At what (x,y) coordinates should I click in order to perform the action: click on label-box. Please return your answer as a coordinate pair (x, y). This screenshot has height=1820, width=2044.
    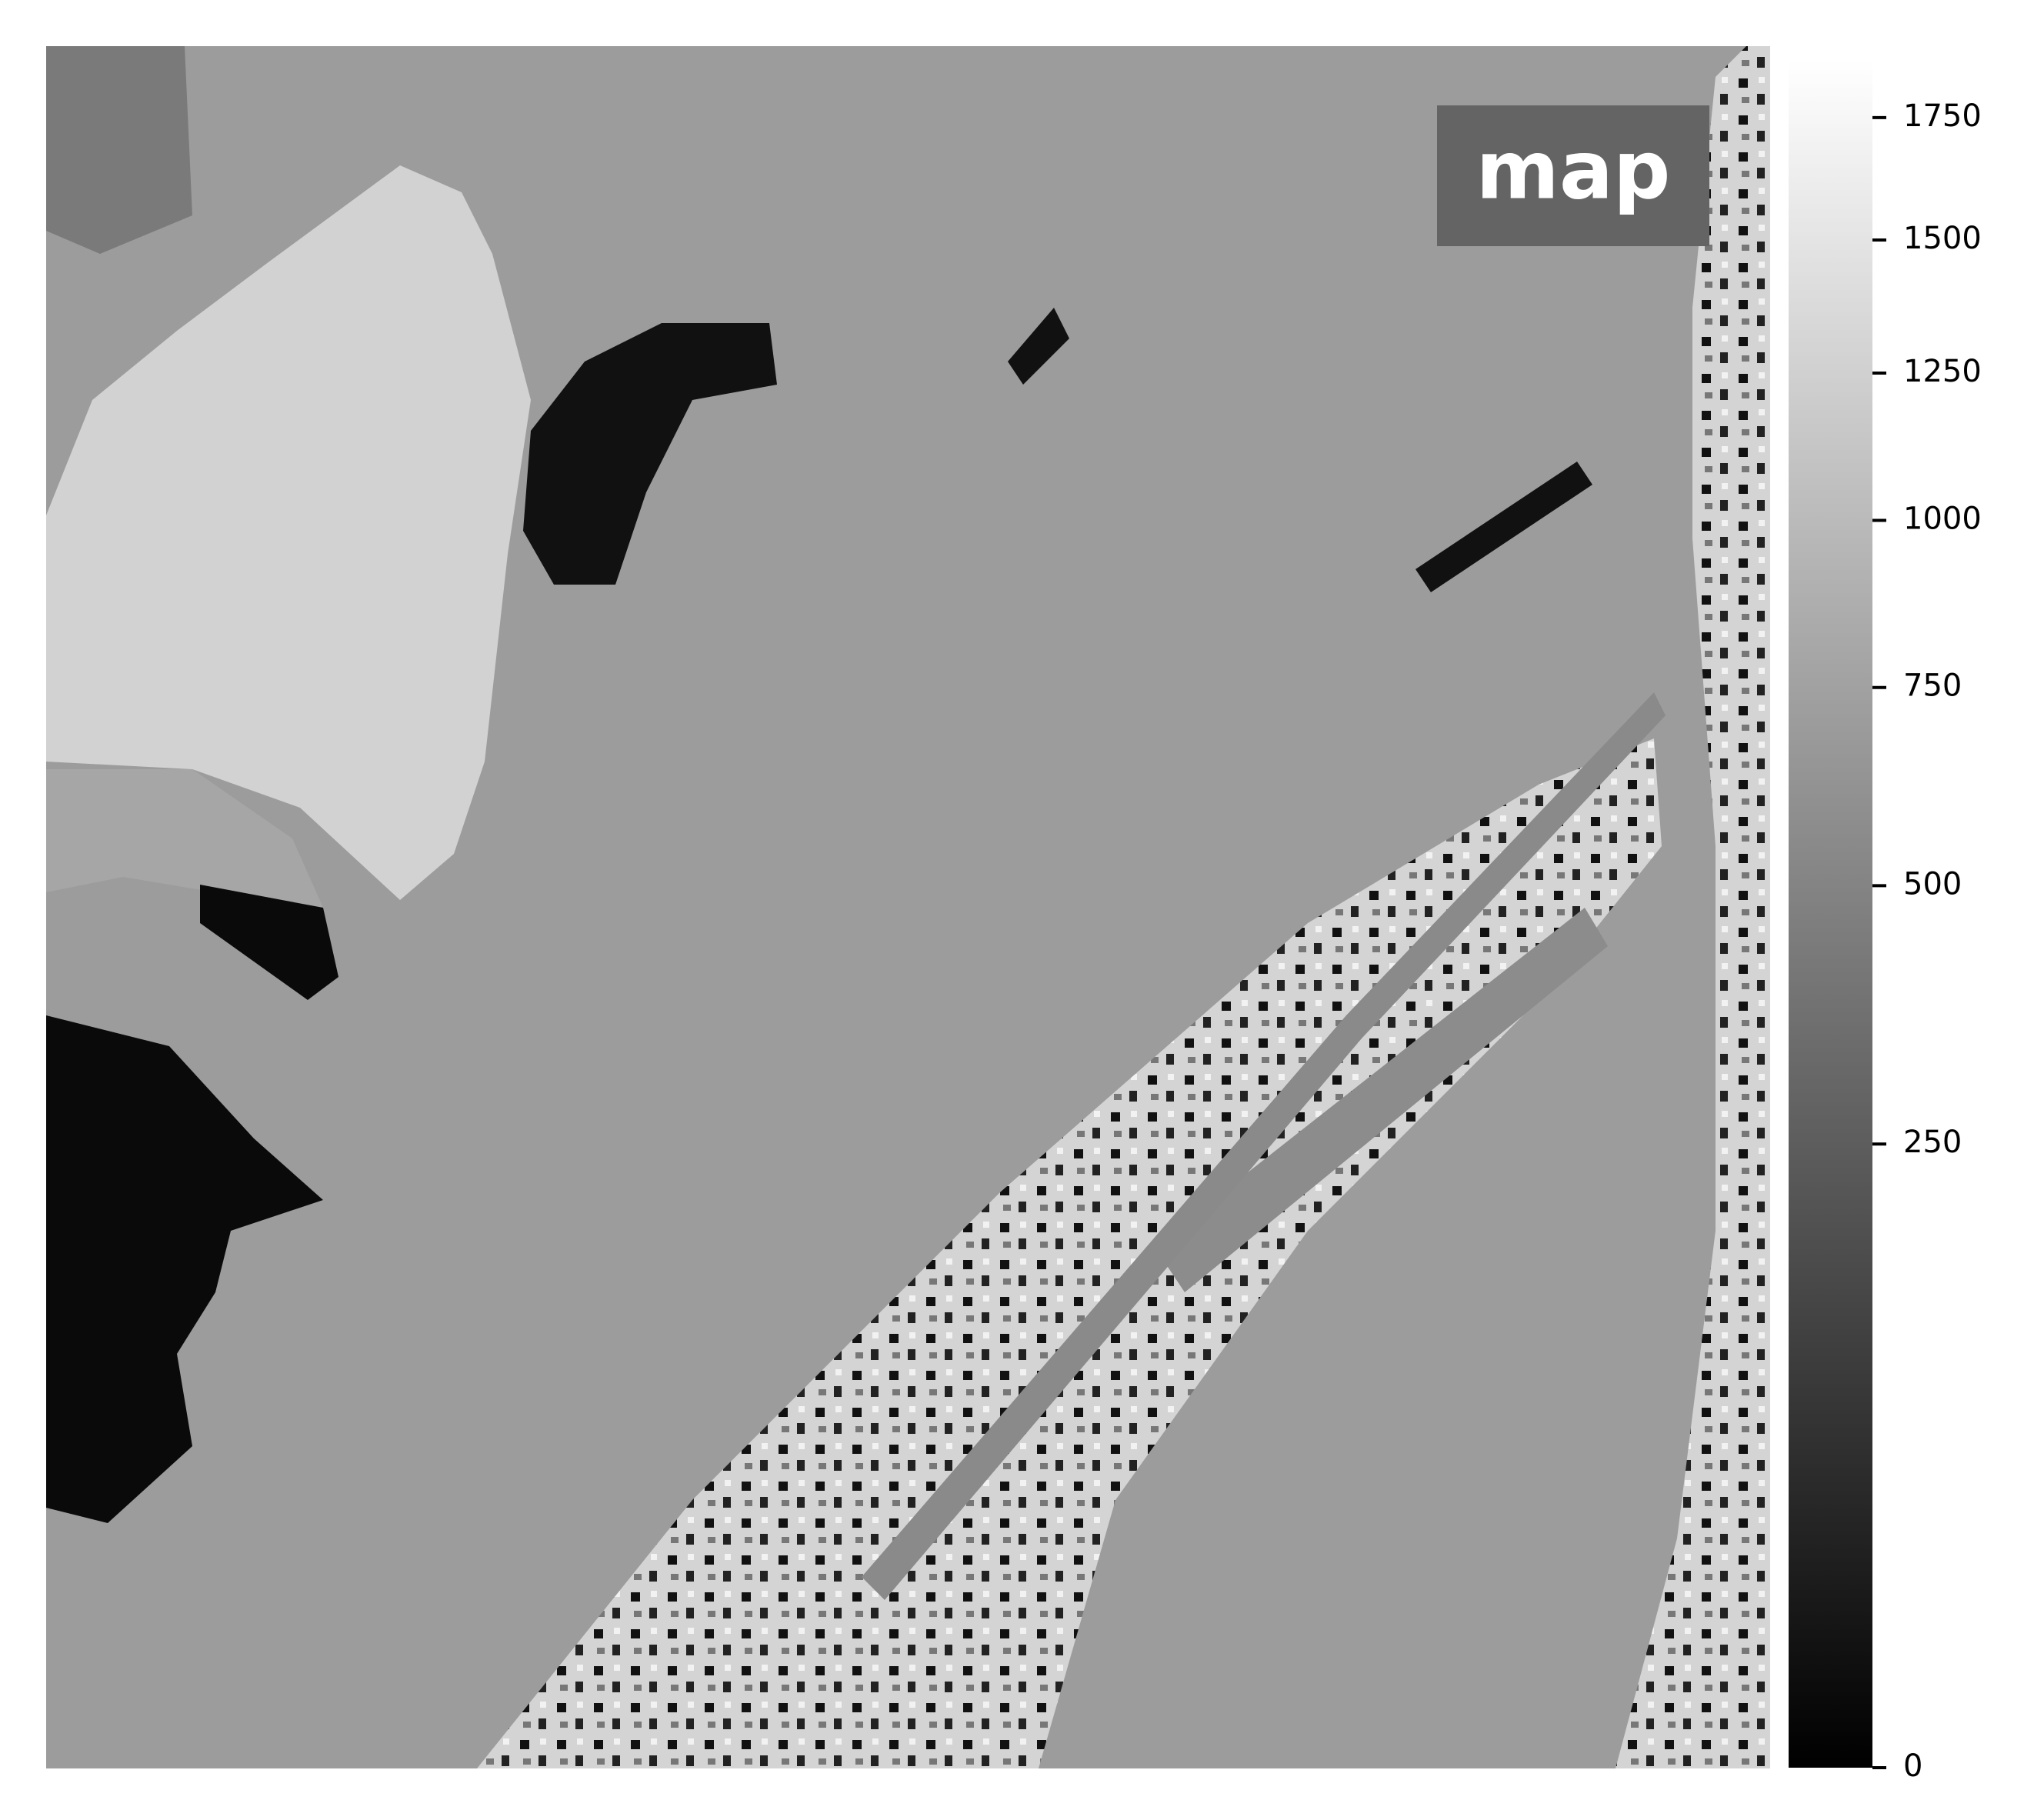
    Looking at the image, I should click on (1573, 175).